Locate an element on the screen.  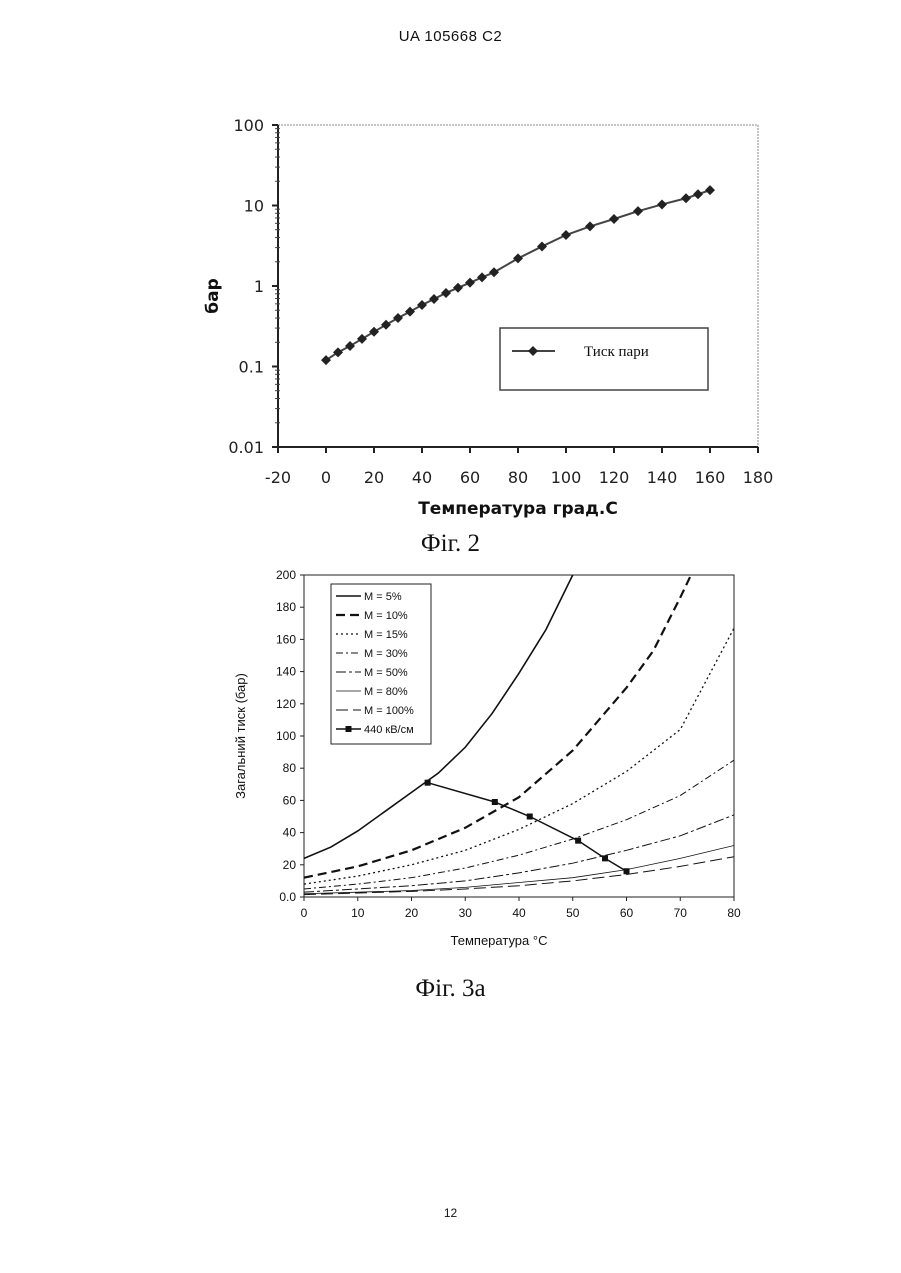
y-tick-label: 180 is located at coordinates (286, 607).